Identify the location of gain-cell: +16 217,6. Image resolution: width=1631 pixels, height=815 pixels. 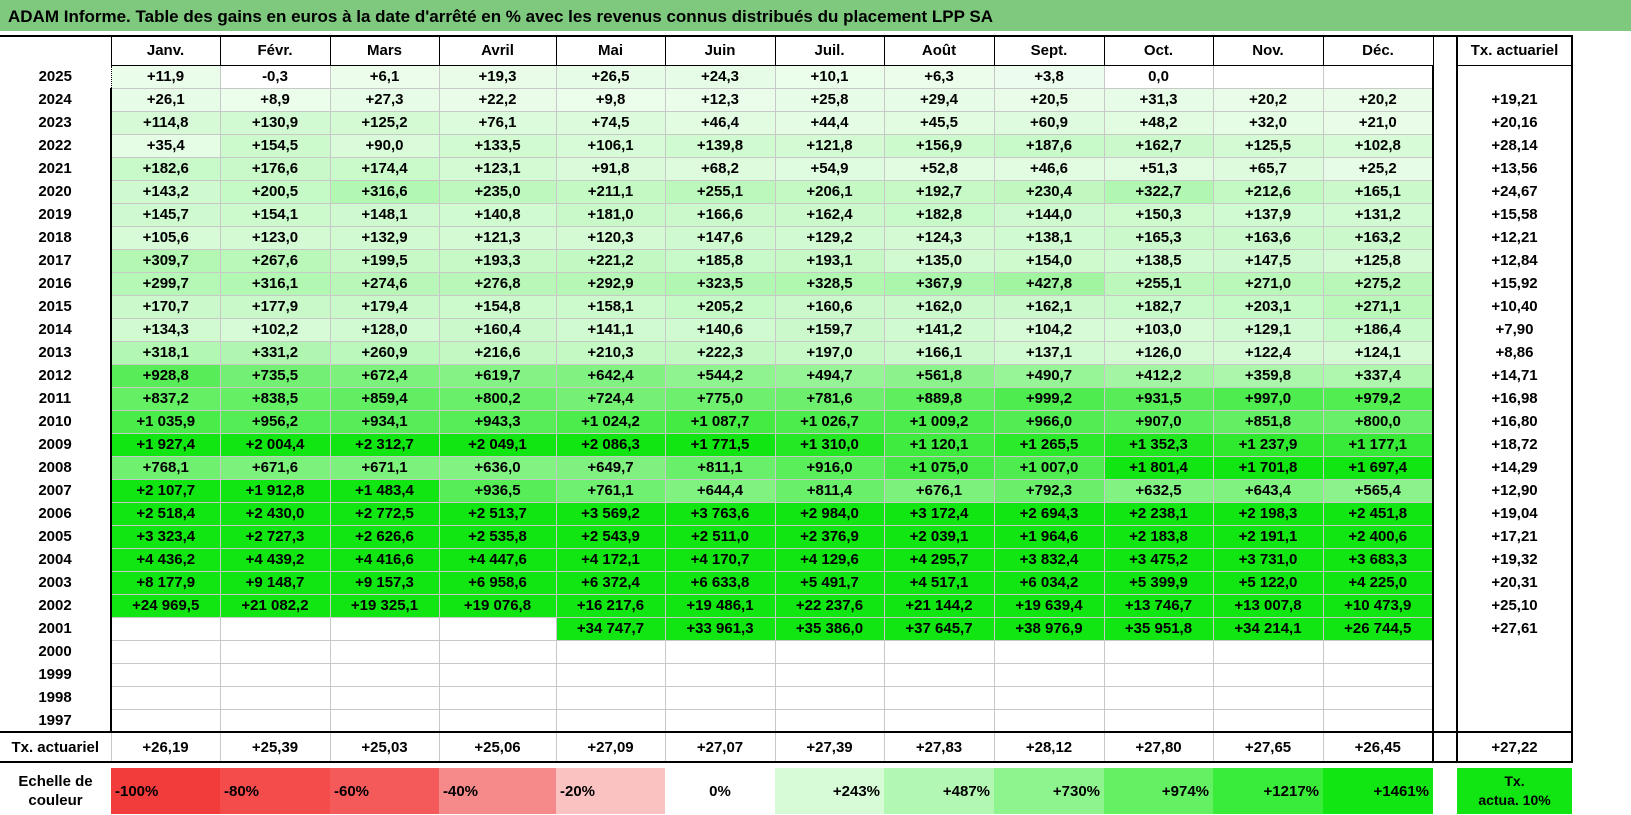
(610, 605).